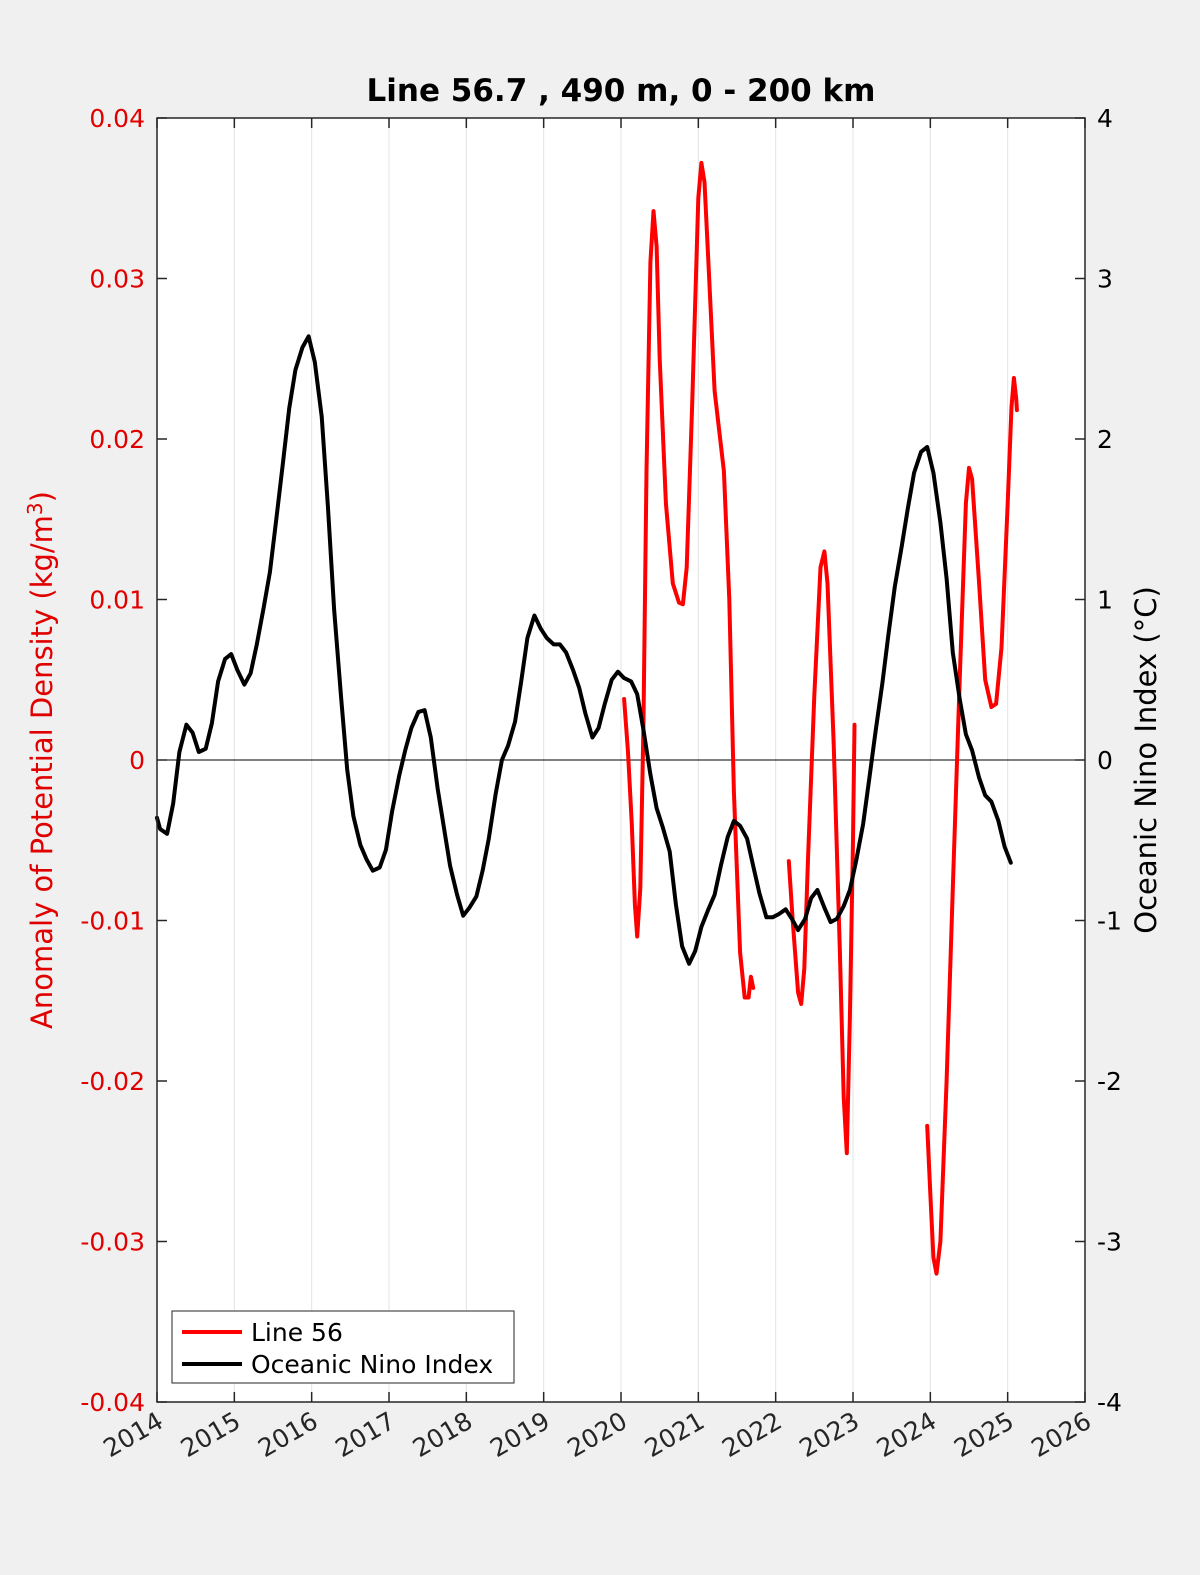 The image size is (1200, 1575). What do you see at coordinates (1146, 760) in the screenshot?
I see `y-axis-label-right: Oceanic Nino Index (°C)` at bounding box center [1146, 760].